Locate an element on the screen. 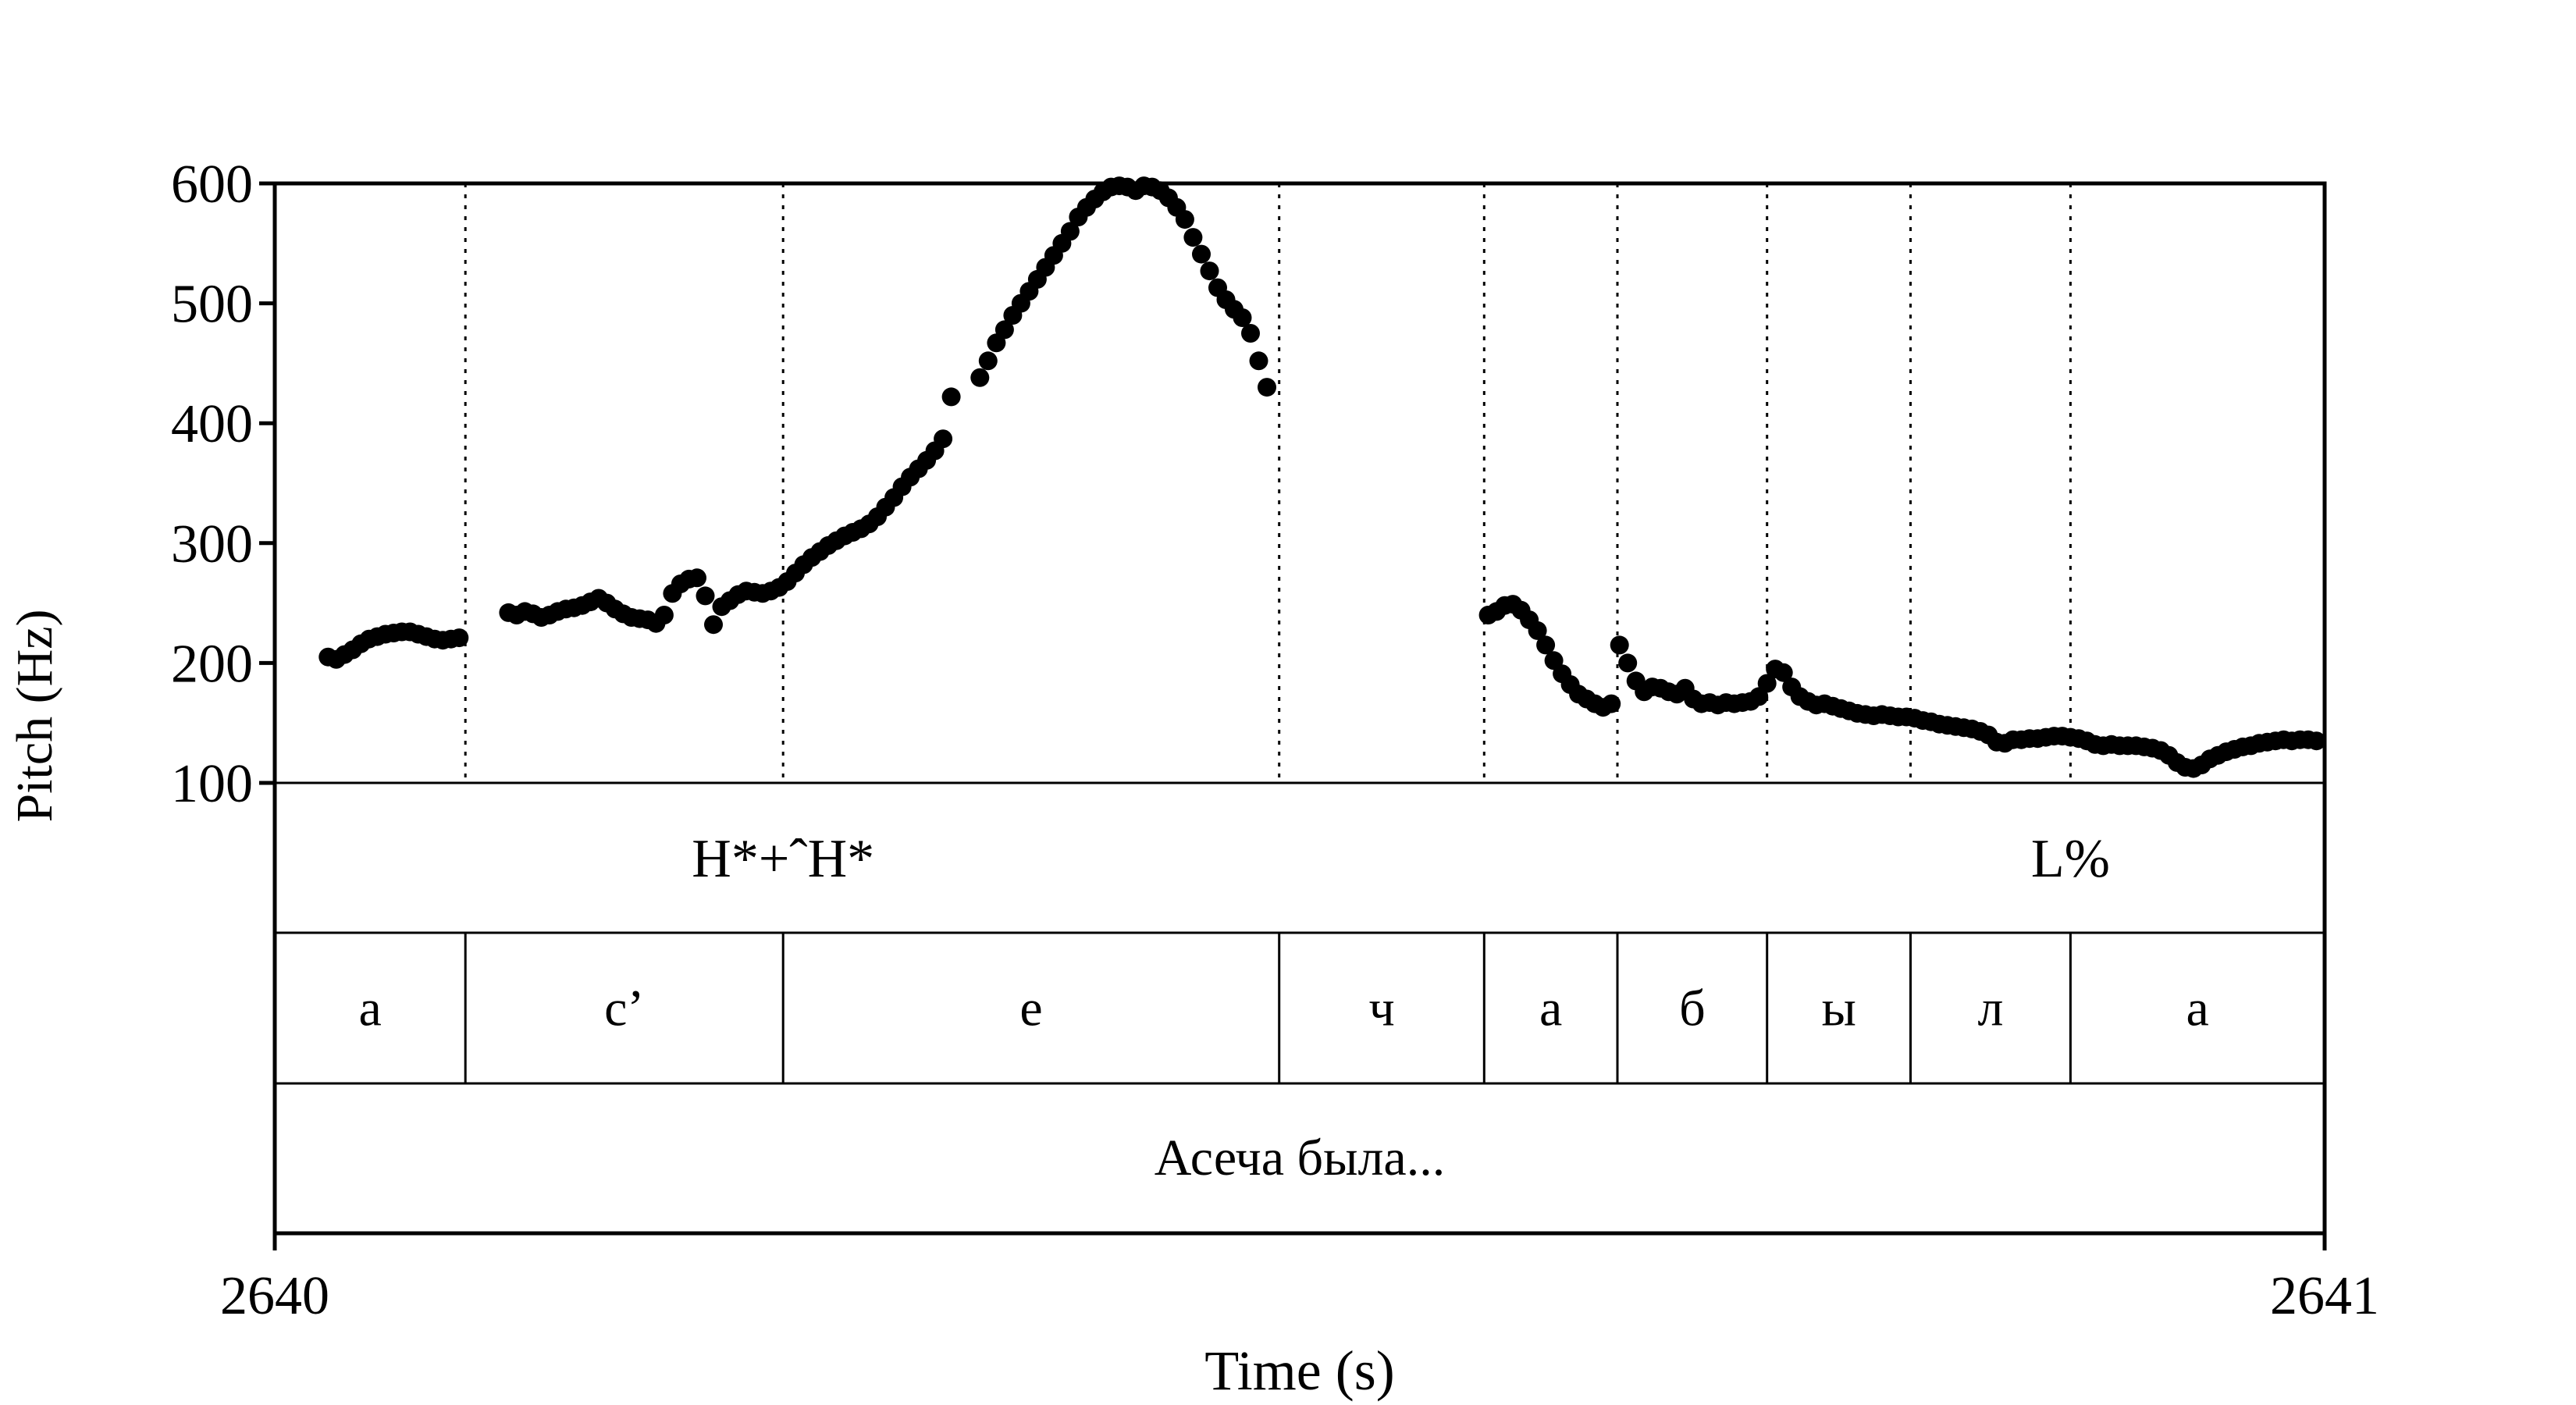  x-tick-label-start: 2640 is located at coordinates (274, 1296).